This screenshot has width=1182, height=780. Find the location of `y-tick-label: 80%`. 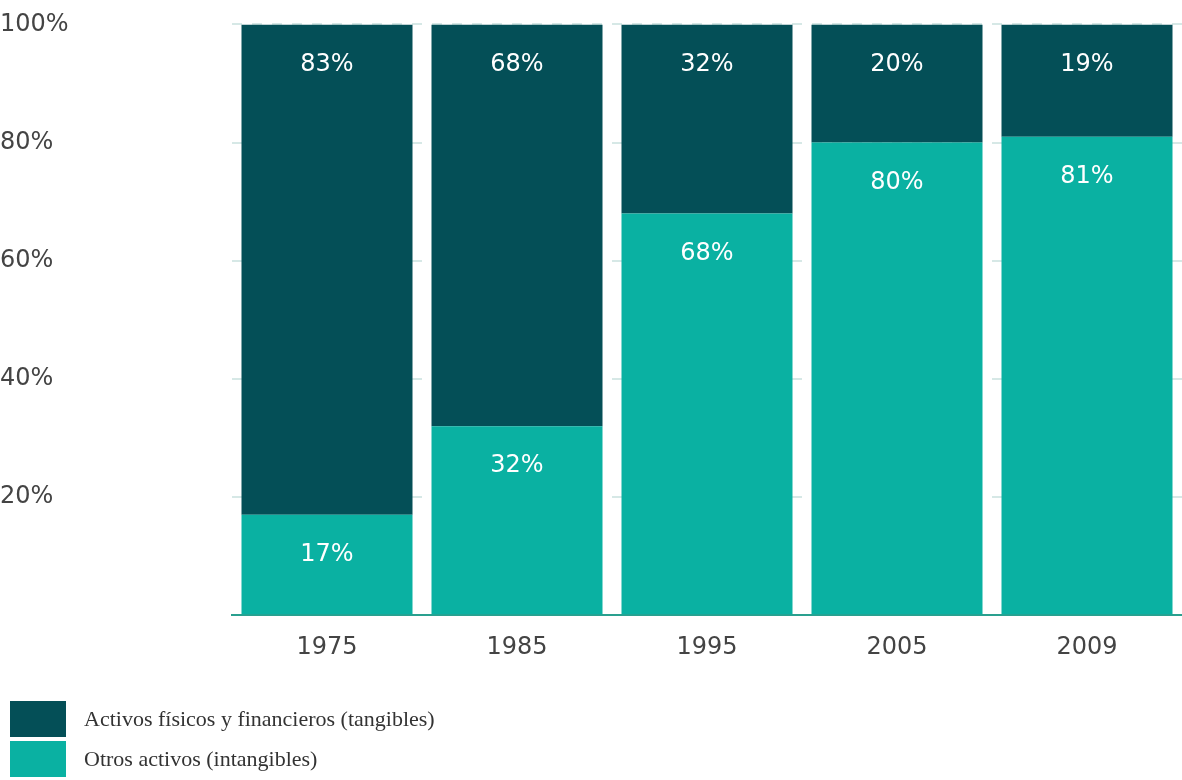

y-tick-label: 80% is located at coordinates (27, 140).